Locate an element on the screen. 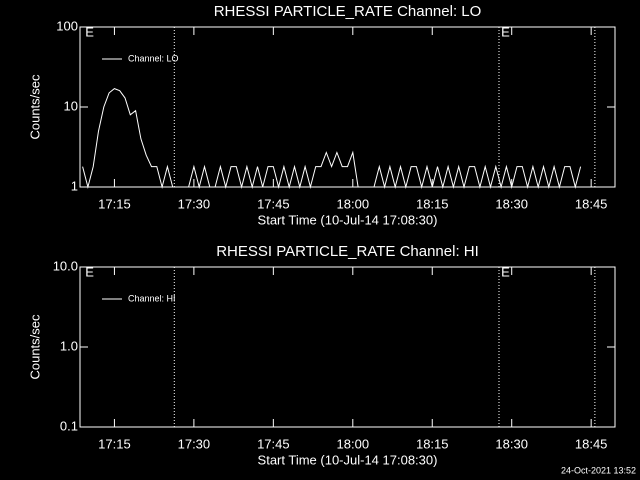  y-tick-label: 1.0 is located at coordinates (69, 345).